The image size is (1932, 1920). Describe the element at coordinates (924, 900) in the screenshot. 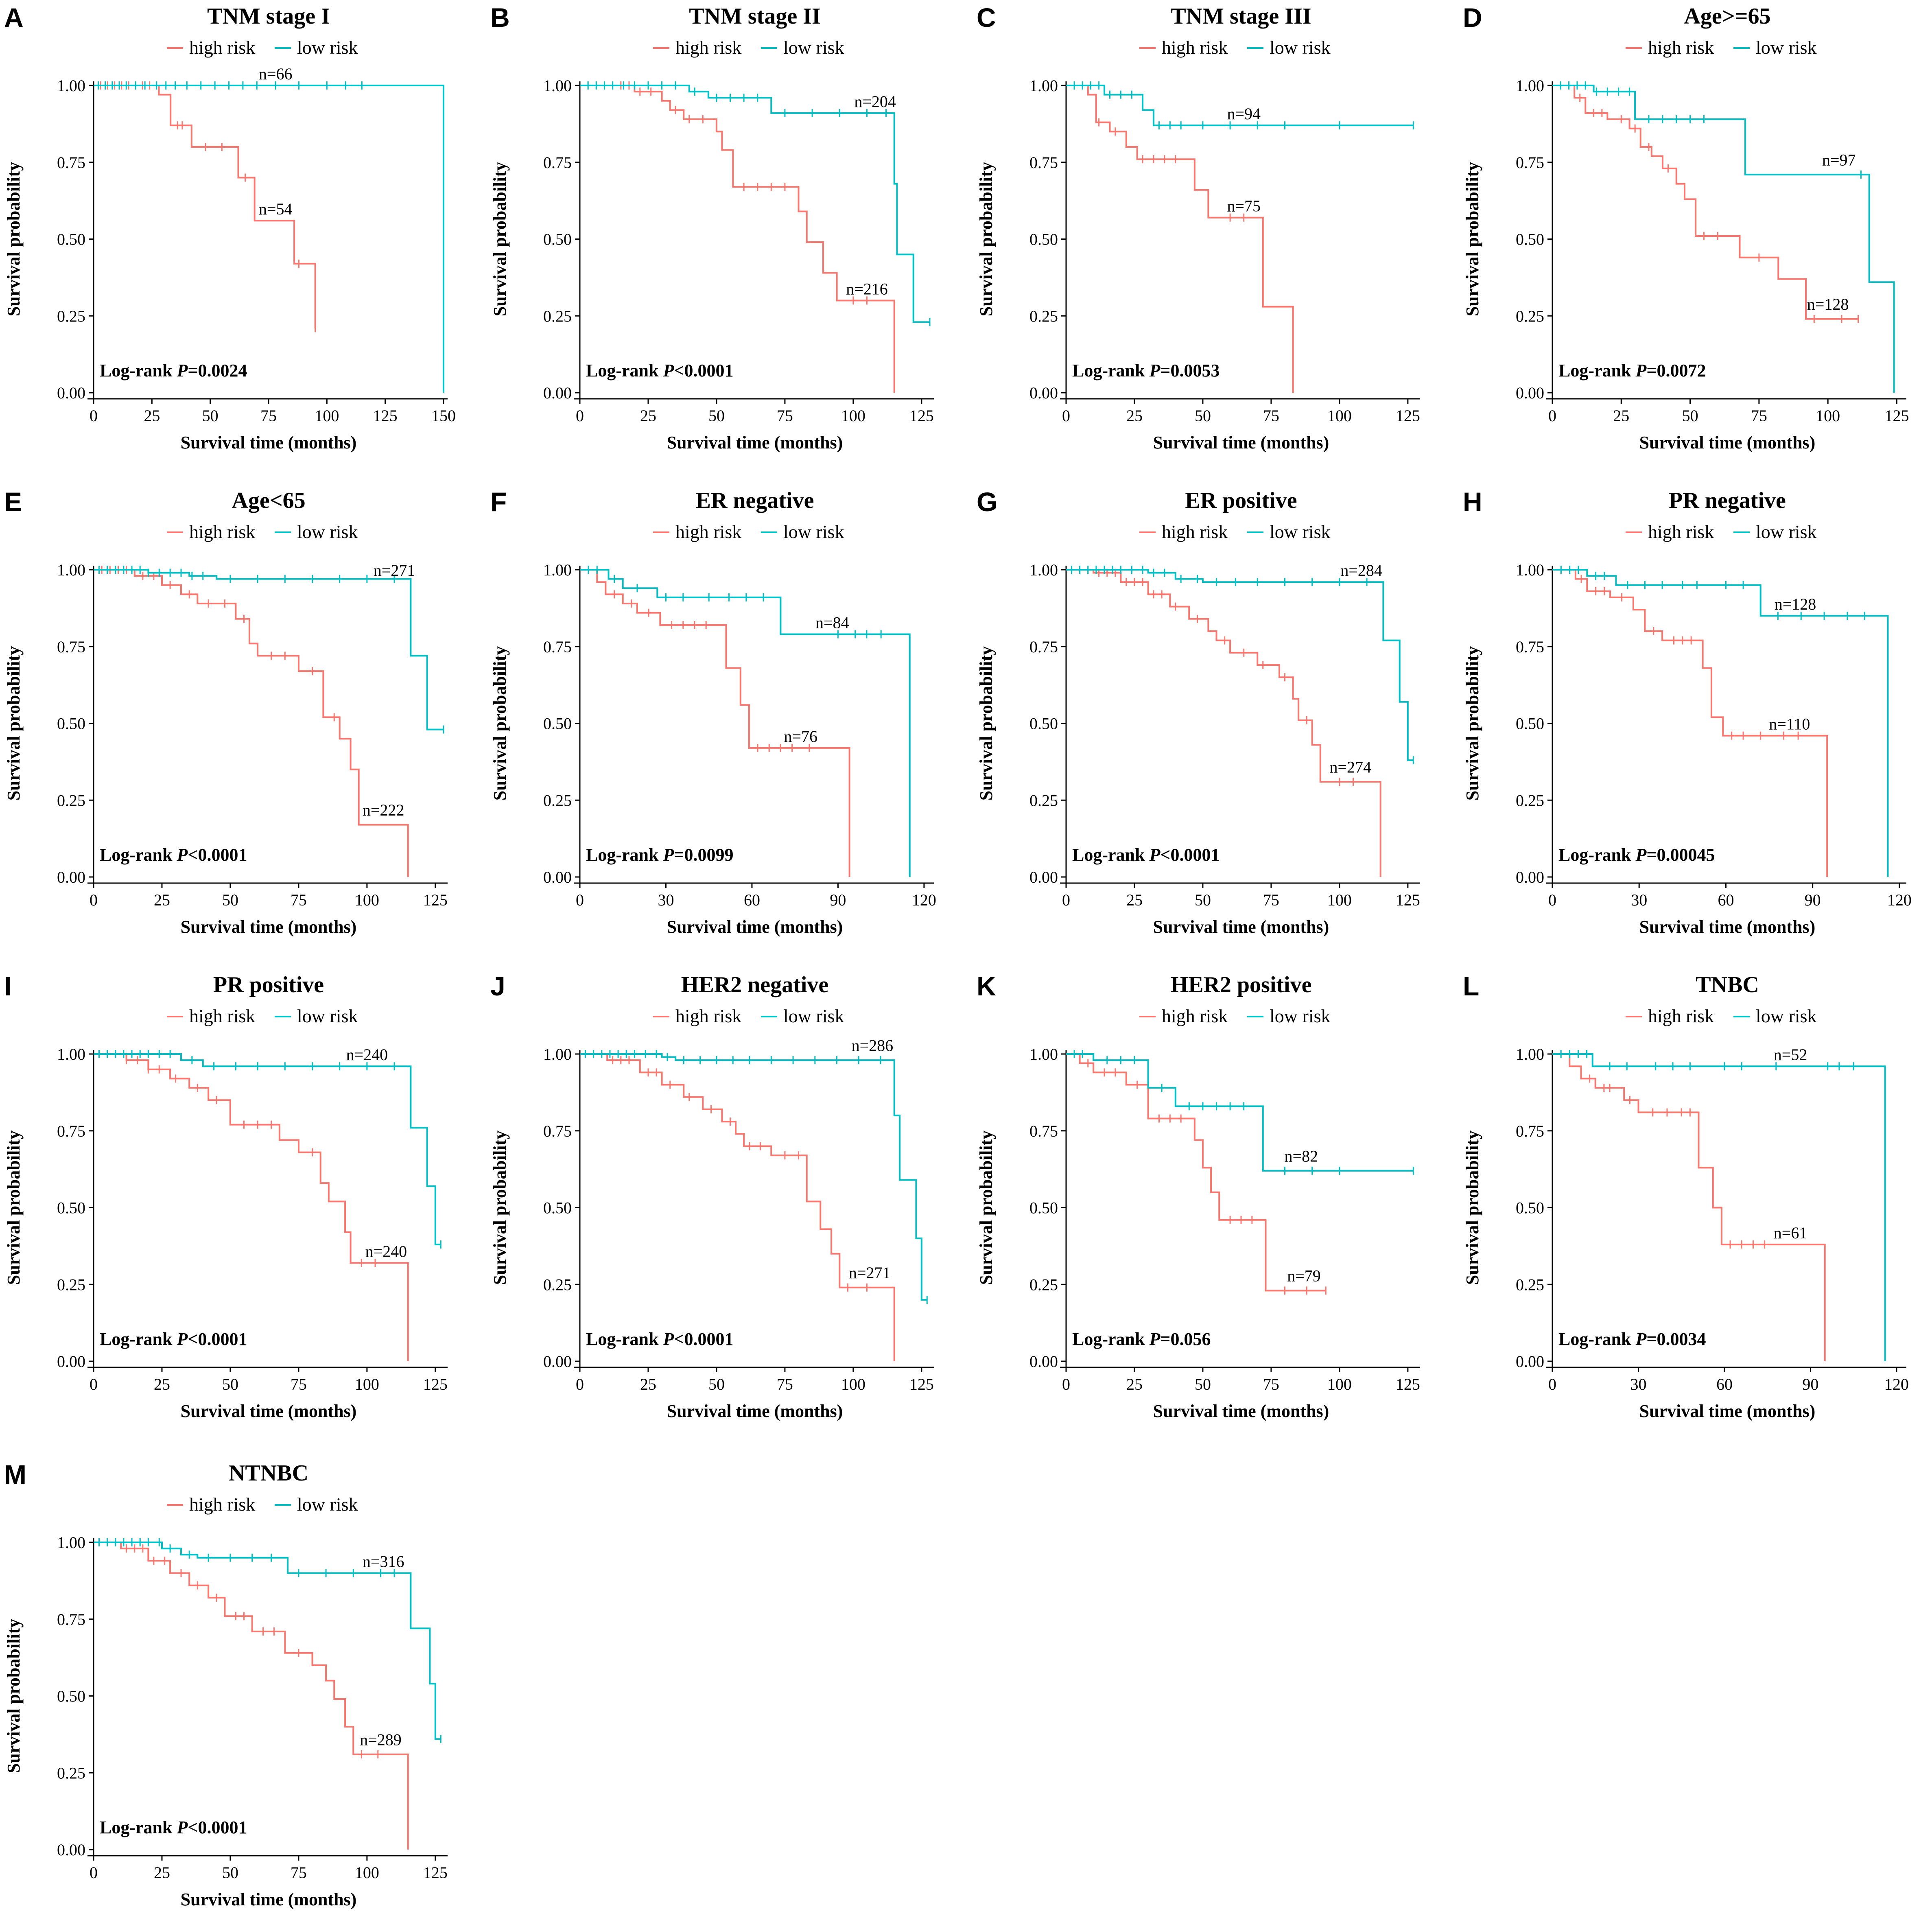

I see `x-tick-label: 120` at that location.